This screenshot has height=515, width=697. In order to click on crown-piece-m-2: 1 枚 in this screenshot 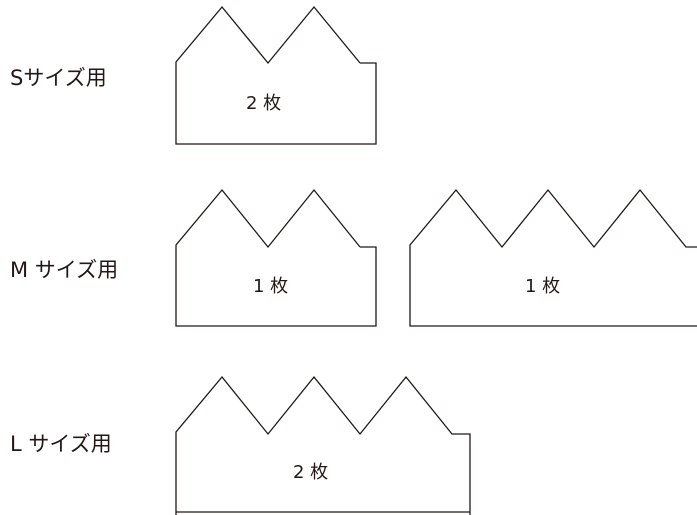, I will do `click(553, 257)`.